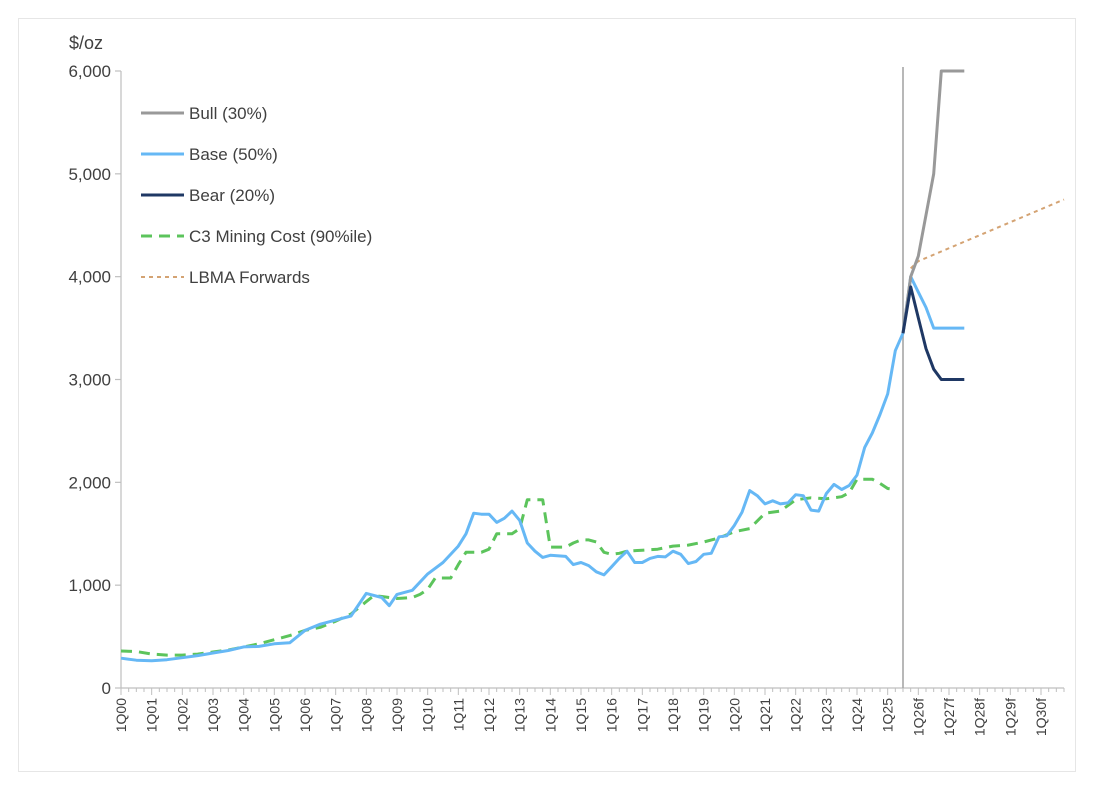 This screenshot has height=785, width=1107. What do you see at coordinates (520, 715) in the screenshot?
I see `x-tick-label: 1Q13` at bounding box center [520, 715].